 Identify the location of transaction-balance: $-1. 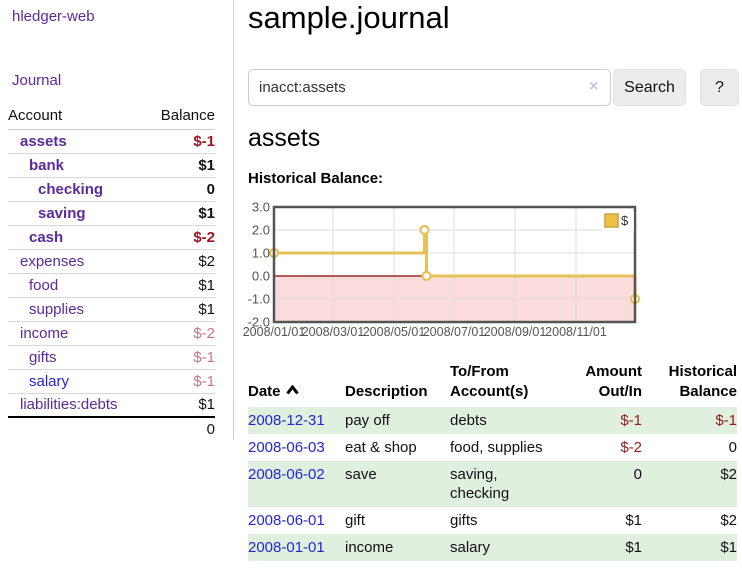
(726, 420).